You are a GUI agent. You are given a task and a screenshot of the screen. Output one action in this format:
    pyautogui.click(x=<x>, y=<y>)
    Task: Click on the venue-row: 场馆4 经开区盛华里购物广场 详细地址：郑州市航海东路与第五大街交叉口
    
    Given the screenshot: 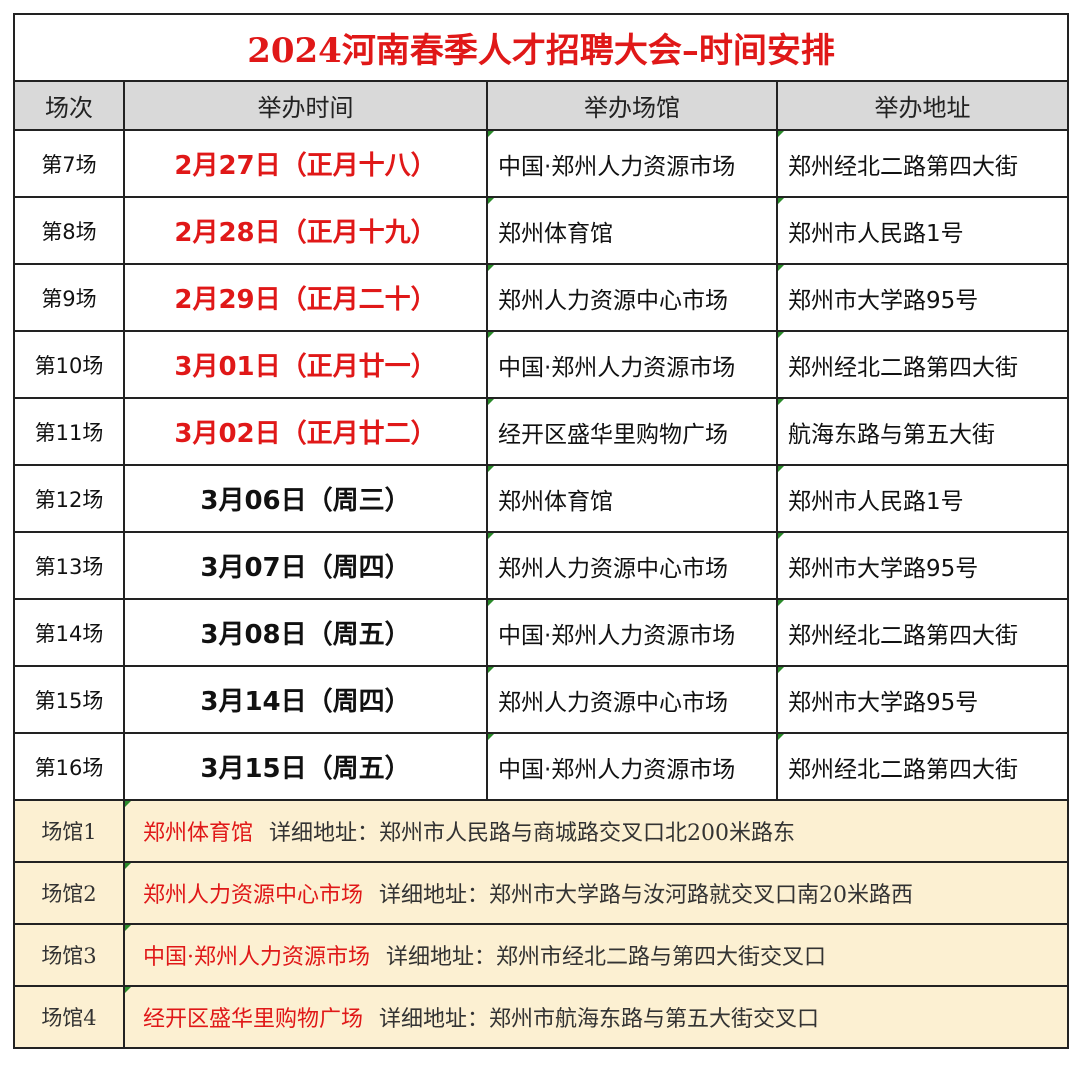 What is the action you would take?
    pyautogui.click(x=541, y=1017)
    